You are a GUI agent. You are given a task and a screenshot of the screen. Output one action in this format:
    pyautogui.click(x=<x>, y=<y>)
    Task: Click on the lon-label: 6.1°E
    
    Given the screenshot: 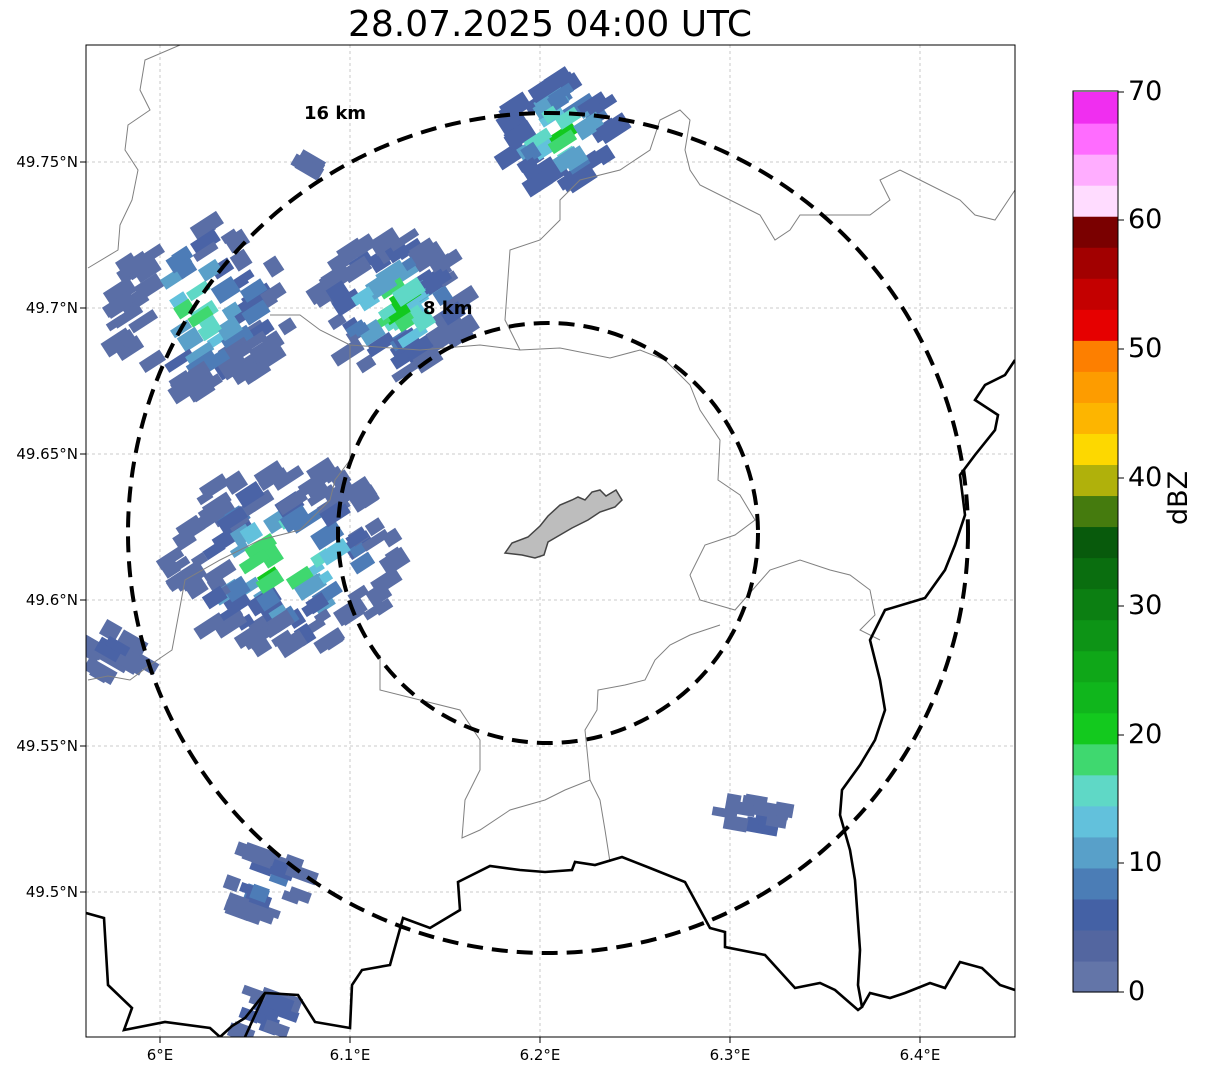 What is the action you would take?
    pyautogui.click(x=350, y=1055)
    